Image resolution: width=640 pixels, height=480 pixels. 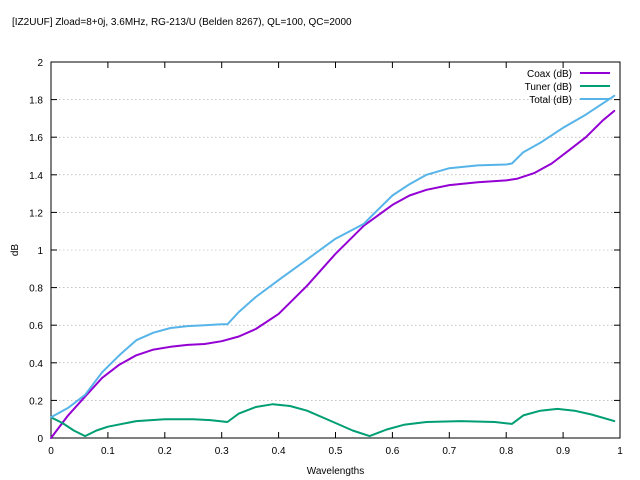 I want to click on x-tick-label: 0.7, so click(x=449, y=451).